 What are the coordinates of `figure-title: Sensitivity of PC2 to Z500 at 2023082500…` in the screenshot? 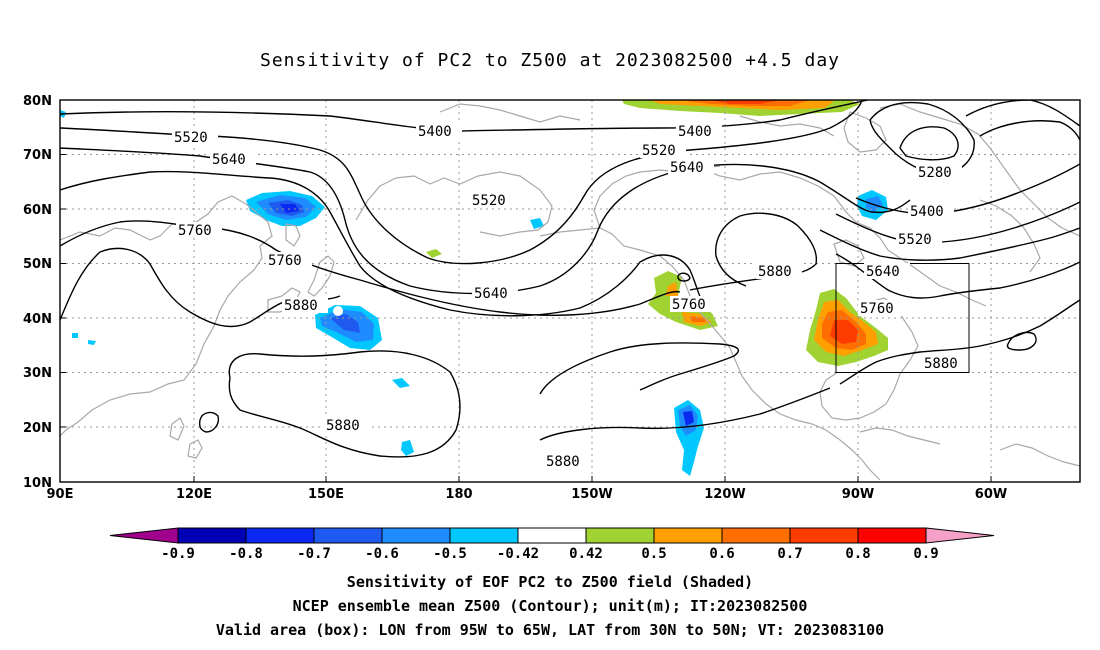 It's located at (549, 60).